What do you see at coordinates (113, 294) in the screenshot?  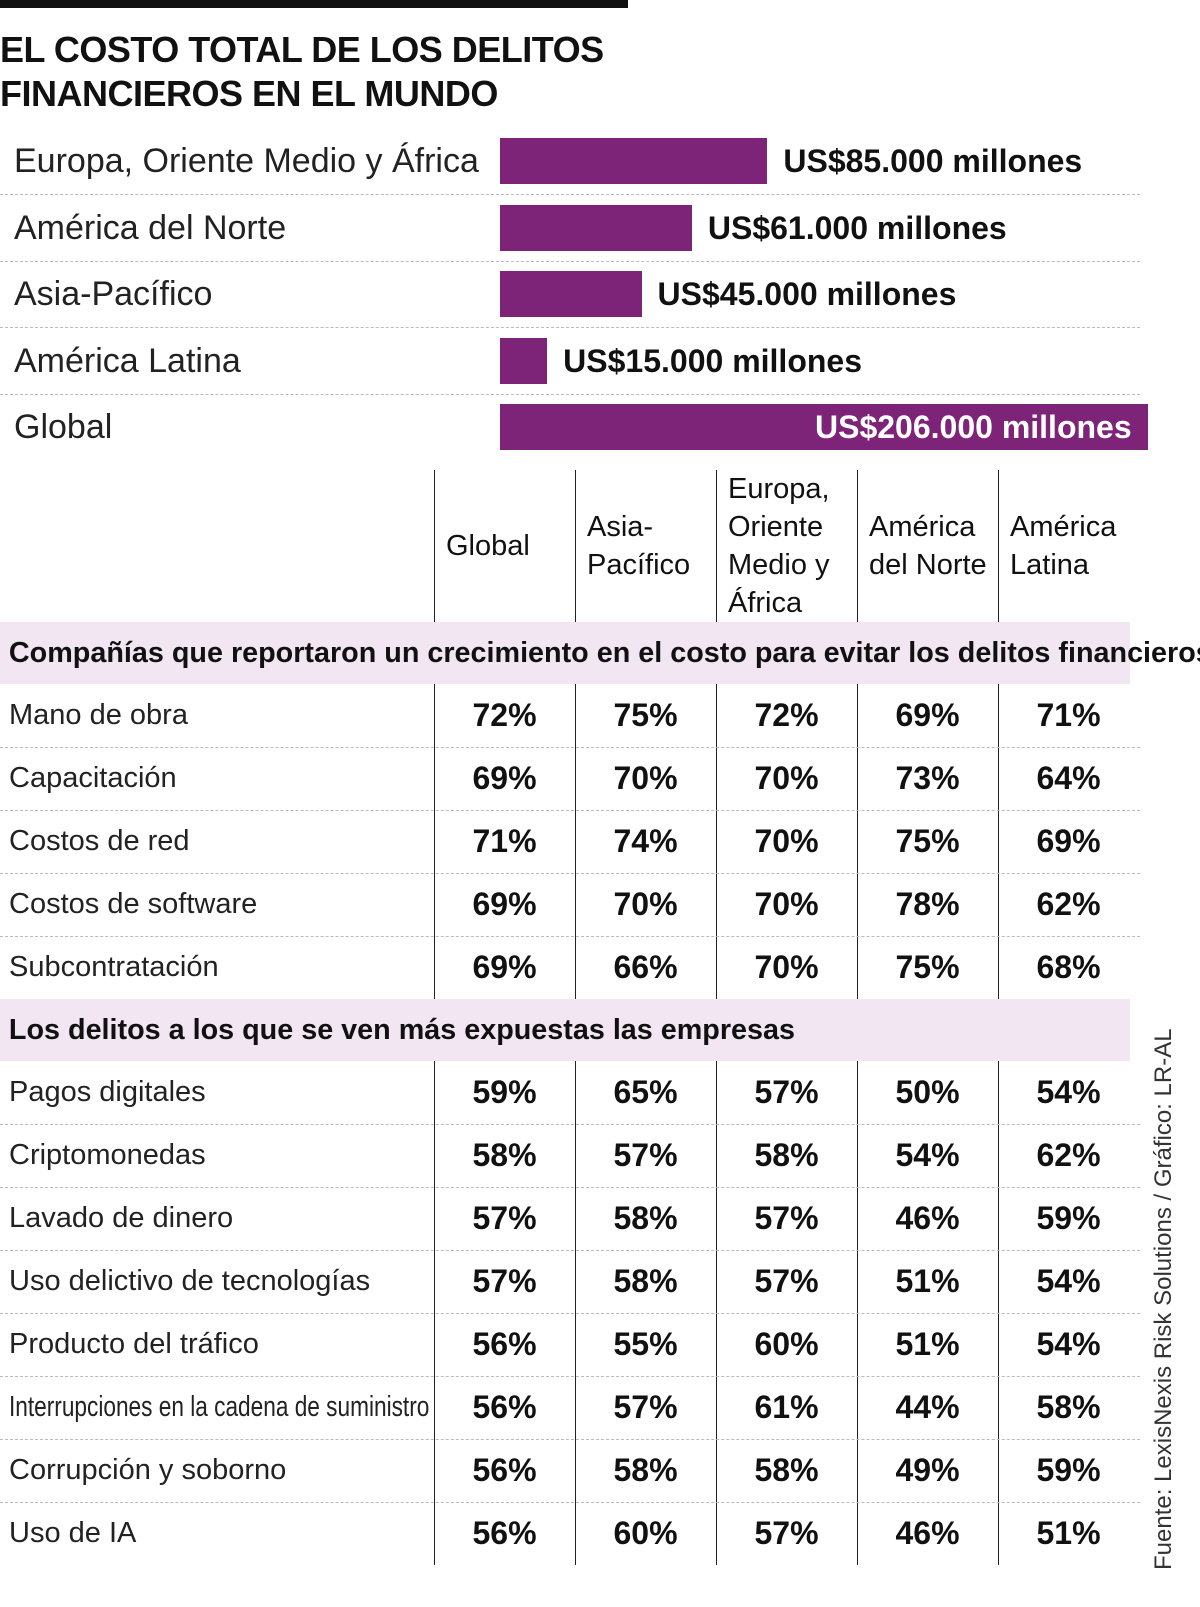 I see `bar-label: Asia-Pacífico` at bounding box center [113, 294].